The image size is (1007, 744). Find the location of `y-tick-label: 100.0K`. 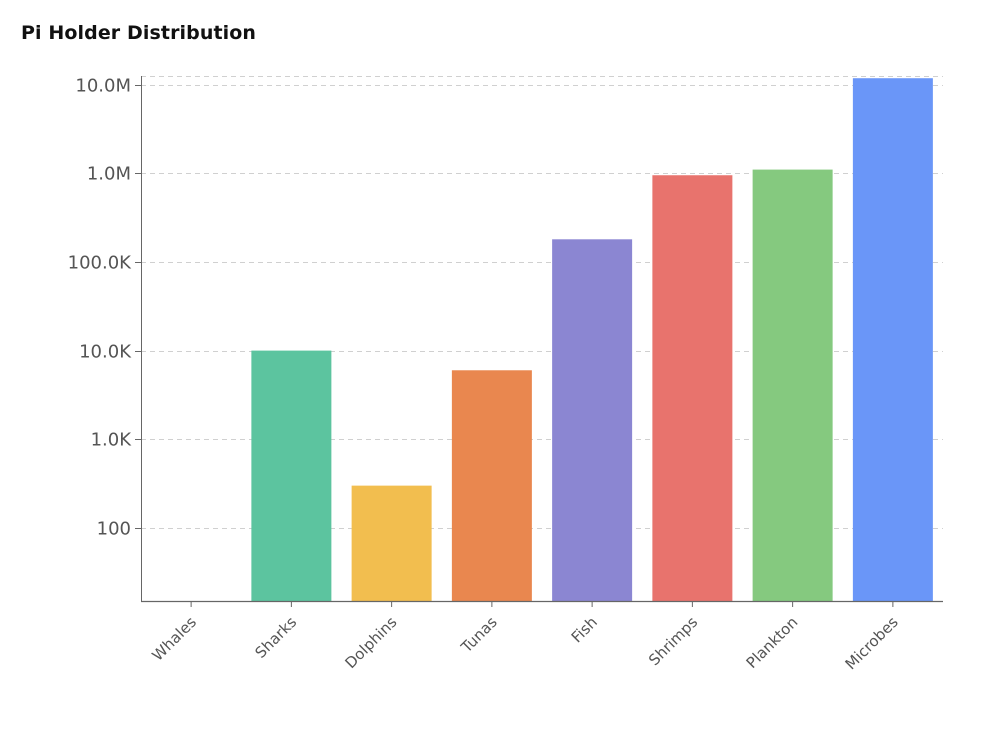

y-tick-label: 100.0K is located at coordinates (100, 263).